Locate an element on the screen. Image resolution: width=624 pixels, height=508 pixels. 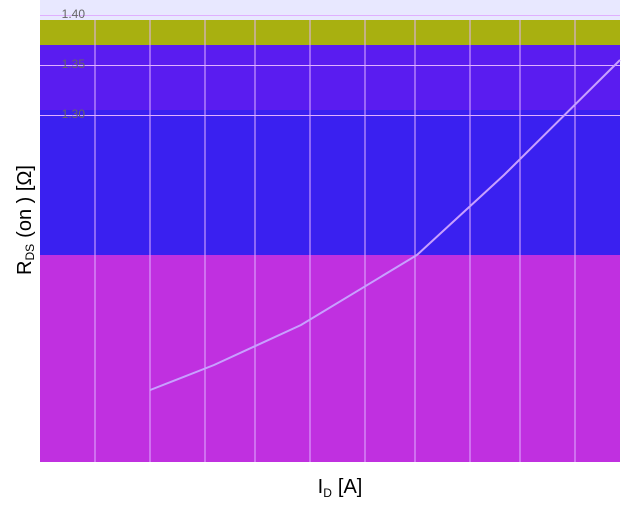
y-tick-label: 1.40 is located at coordinates (74, 14).